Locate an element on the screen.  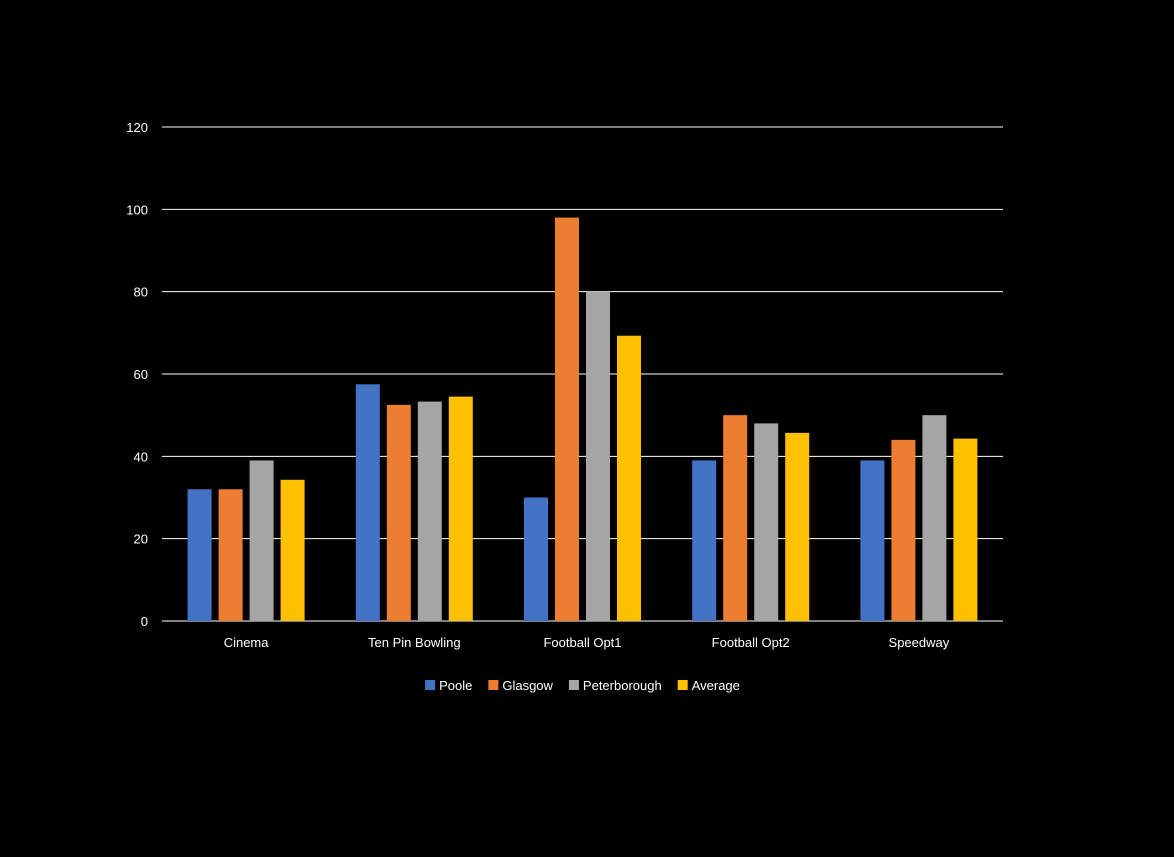
y-tick-label: 0 is located at coordinates (144, 621).